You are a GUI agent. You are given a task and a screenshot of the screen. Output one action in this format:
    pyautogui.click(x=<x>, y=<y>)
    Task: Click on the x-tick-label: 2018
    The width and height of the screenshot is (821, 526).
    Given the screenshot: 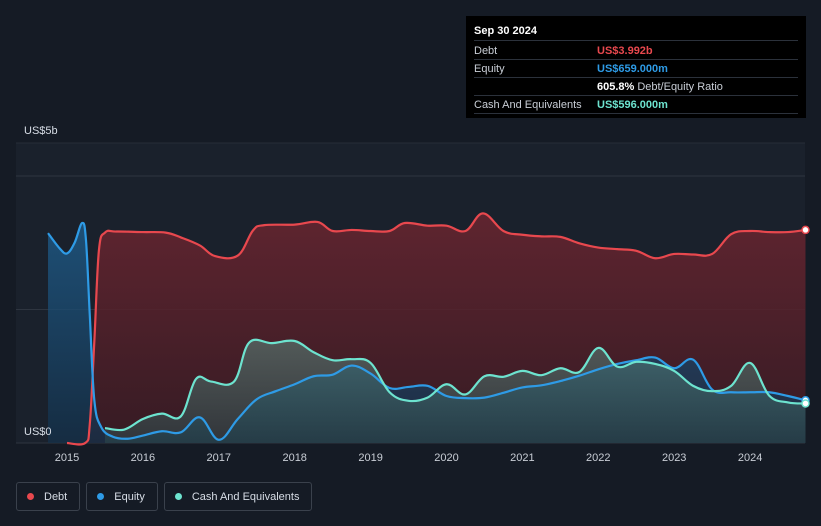 What is the action you would take?
    pyautogui.click(x=294, y=458)
    